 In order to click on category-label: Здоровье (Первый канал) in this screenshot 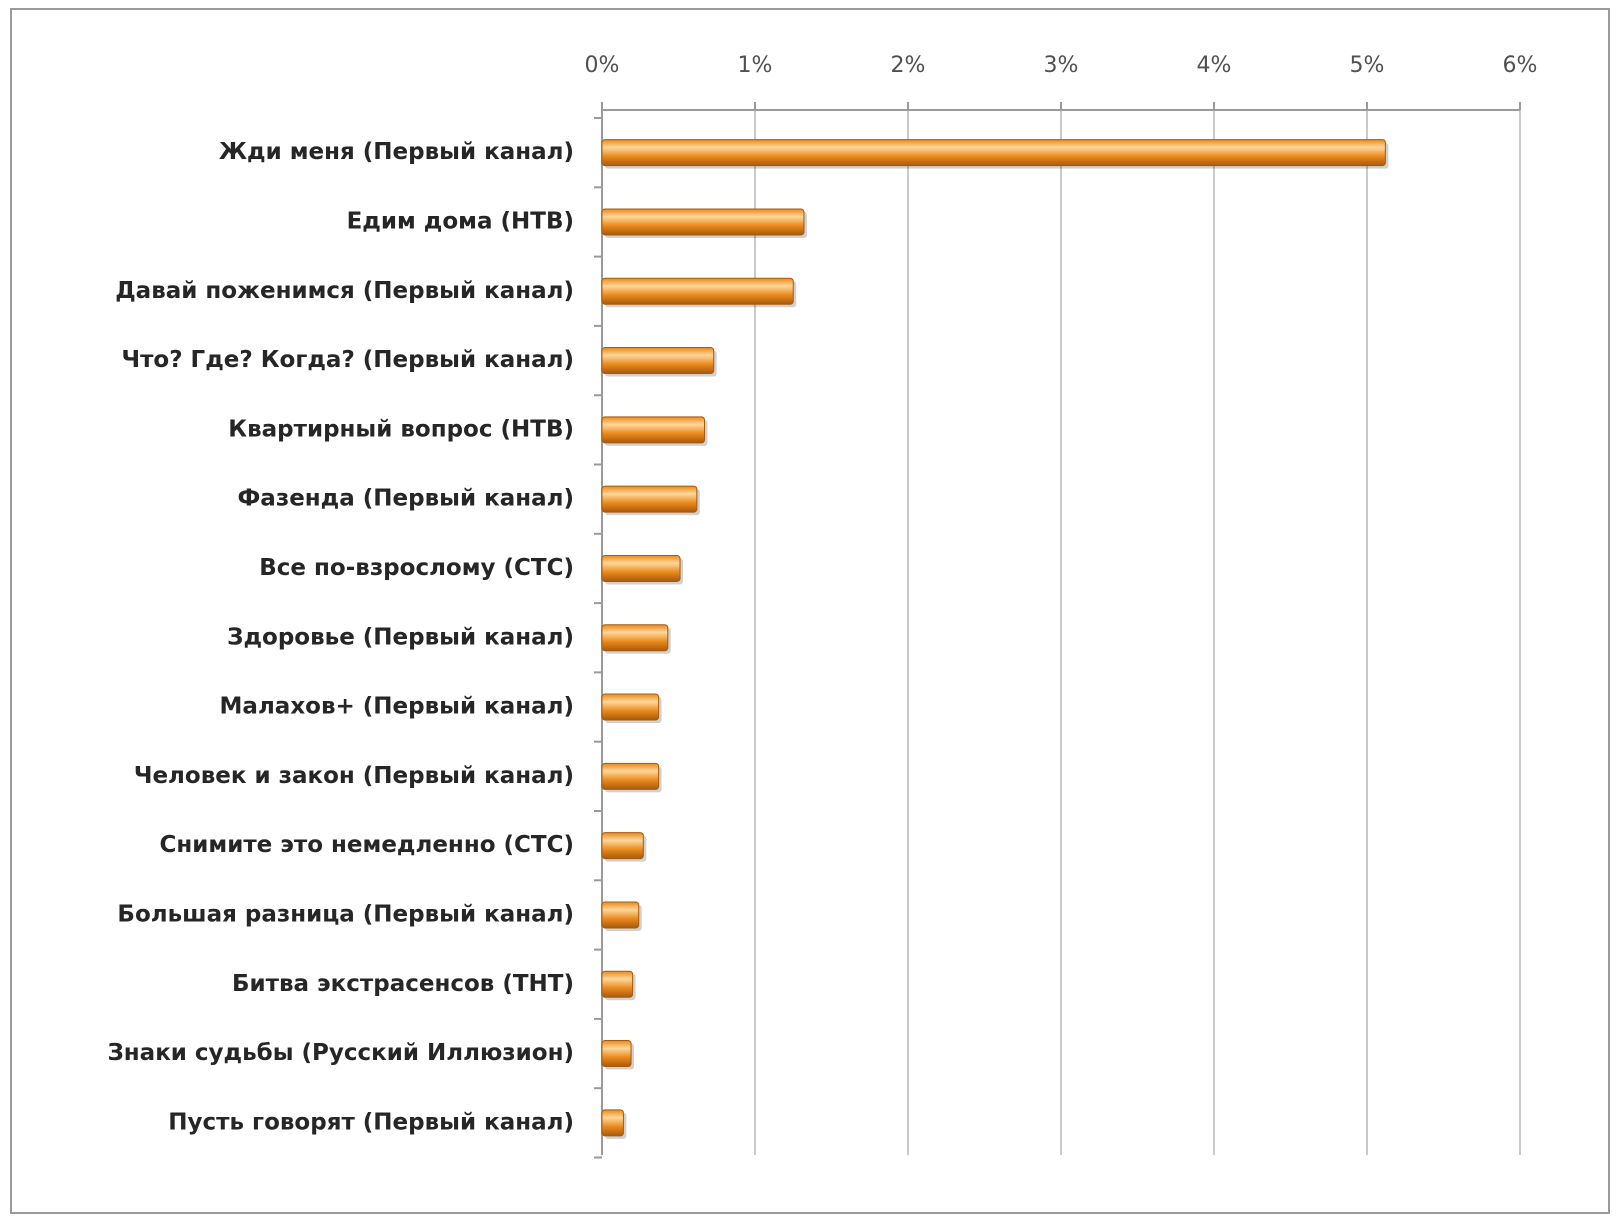, I will do `click(400, 637)`.